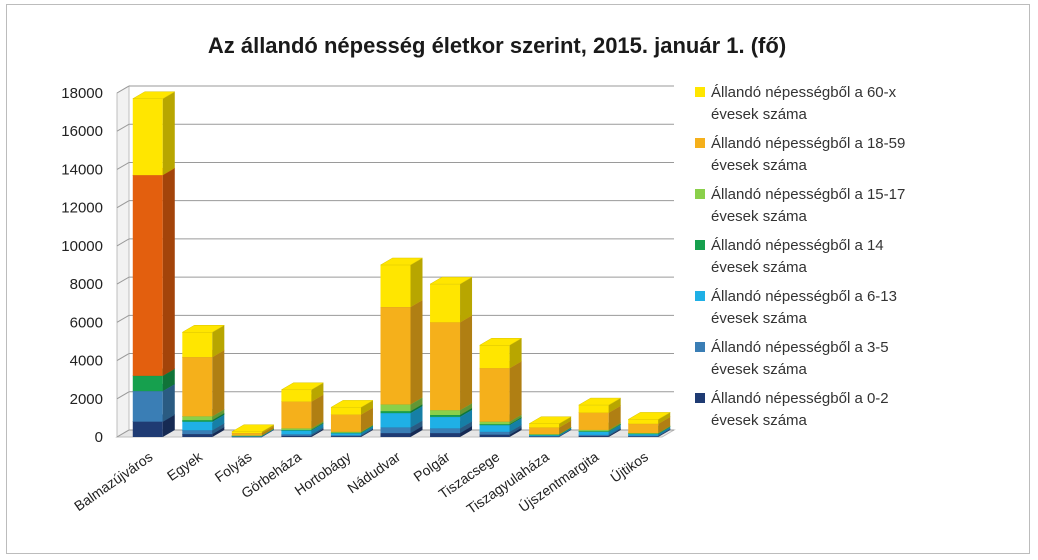  Describe the element at coordinates (82, 246) in the screenshot. I see `y-tick-label: 10000` at that location.